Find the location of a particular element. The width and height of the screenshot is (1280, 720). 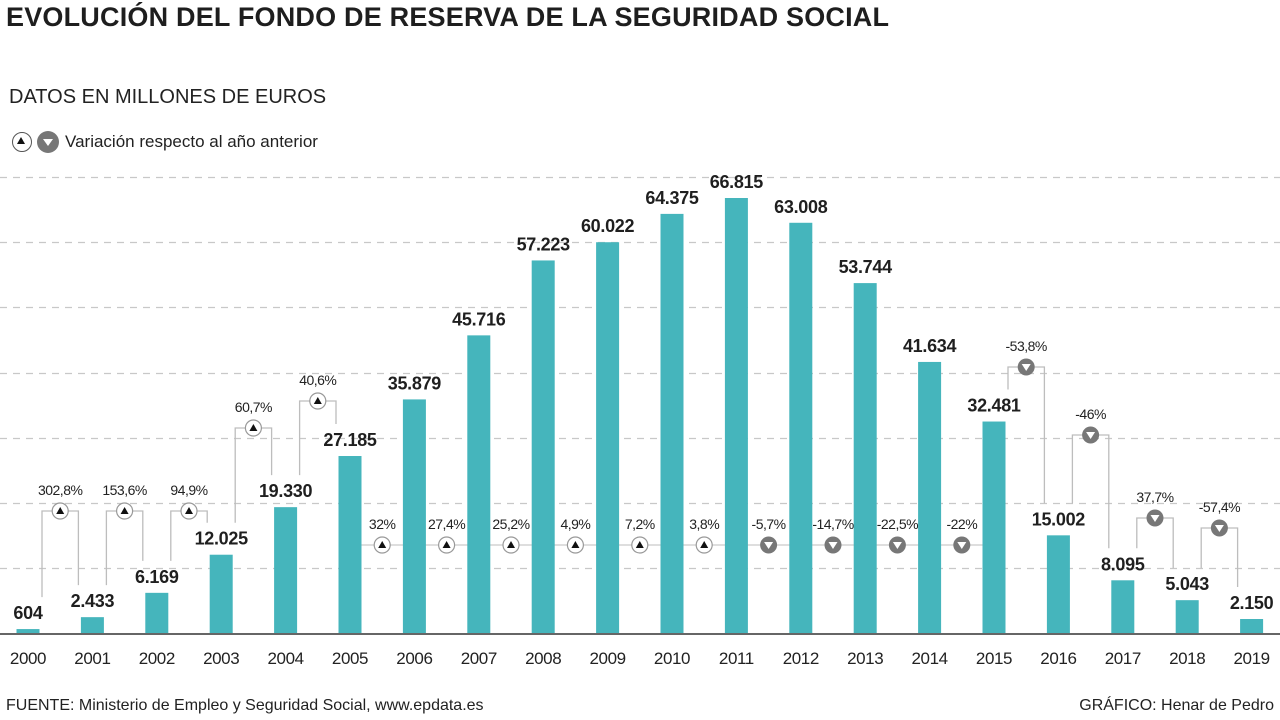

x-tick-label-2010: 2010 is located at coordinates (672, 658).